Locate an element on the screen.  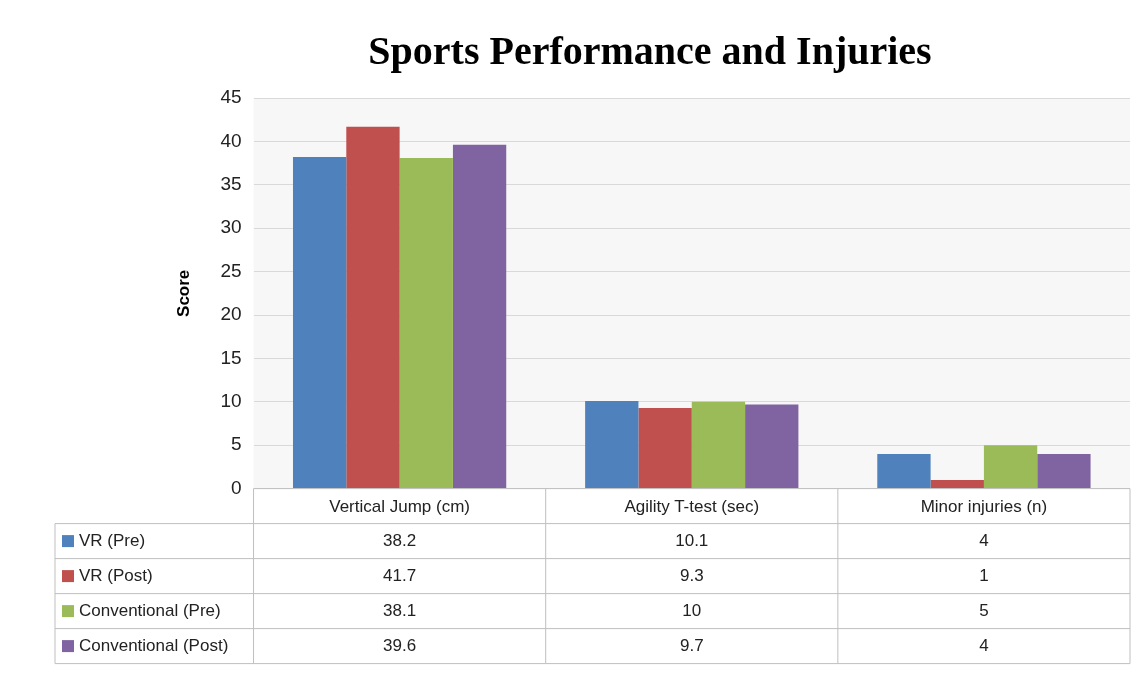
legend-label: Conventional (Pre) is located at coordinates (150, 610).